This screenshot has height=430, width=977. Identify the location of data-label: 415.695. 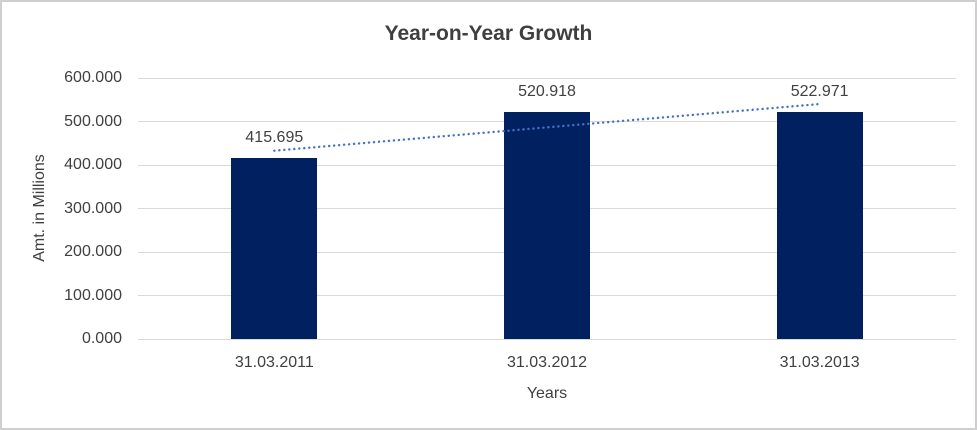
(274, 138).